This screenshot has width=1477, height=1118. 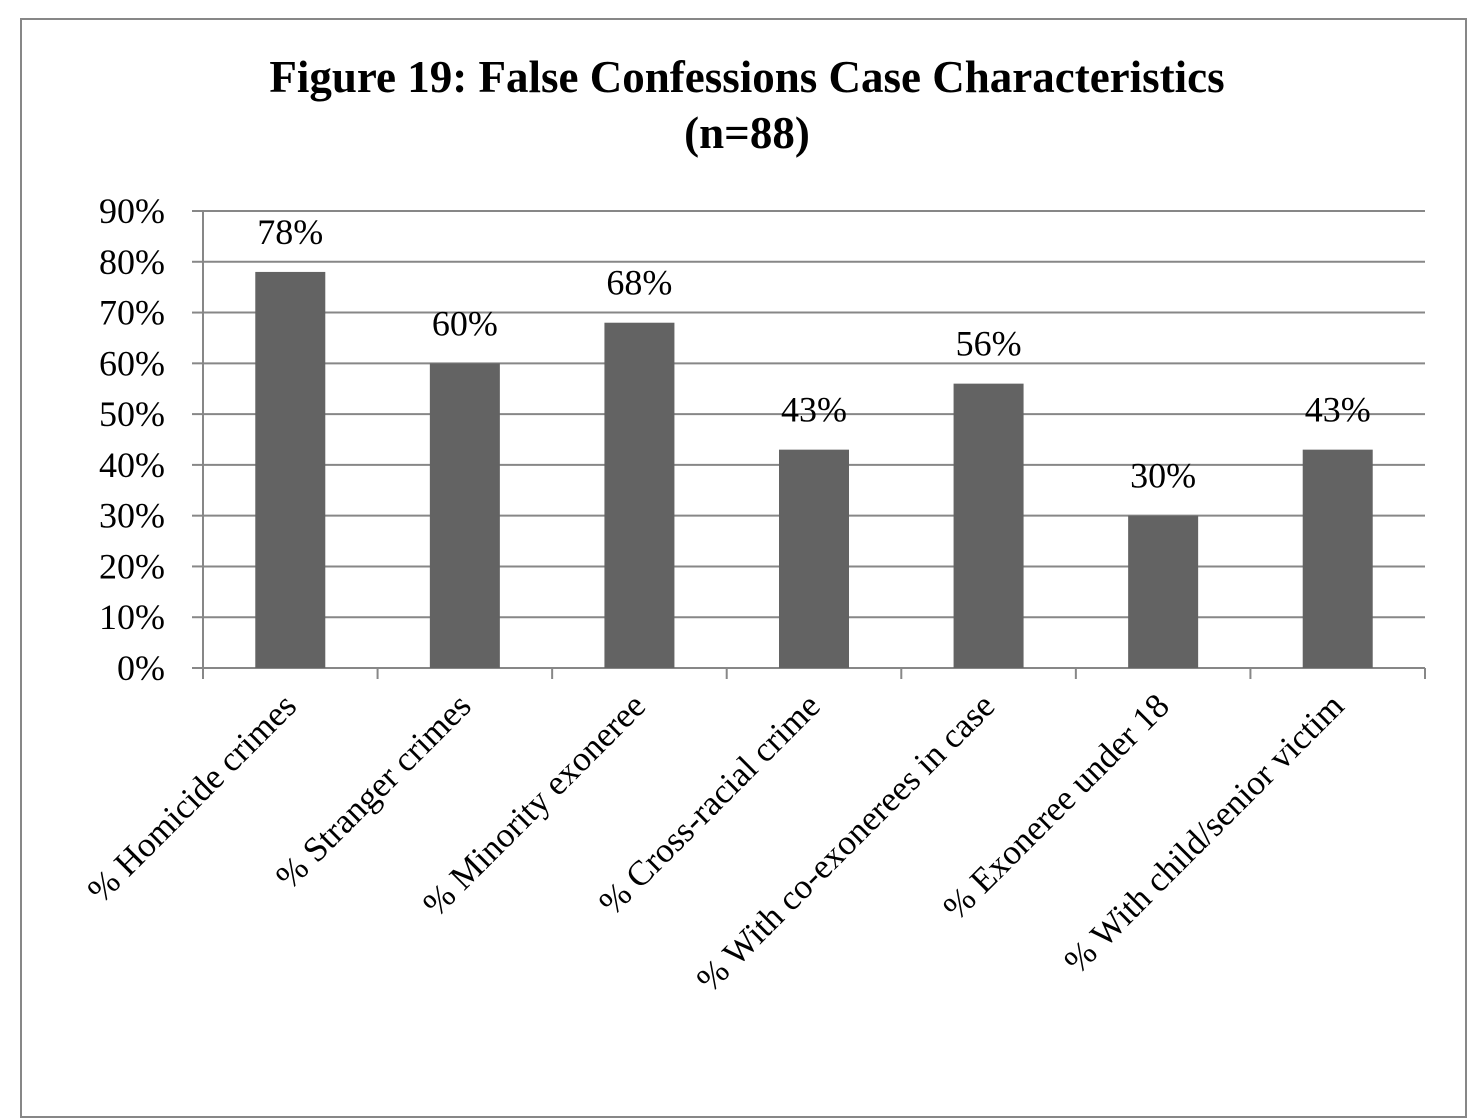 What do you see at coordinates (132, 465) in the screenshot?
I see `y-tick-label: 40%` at bounding box center [132, 465].